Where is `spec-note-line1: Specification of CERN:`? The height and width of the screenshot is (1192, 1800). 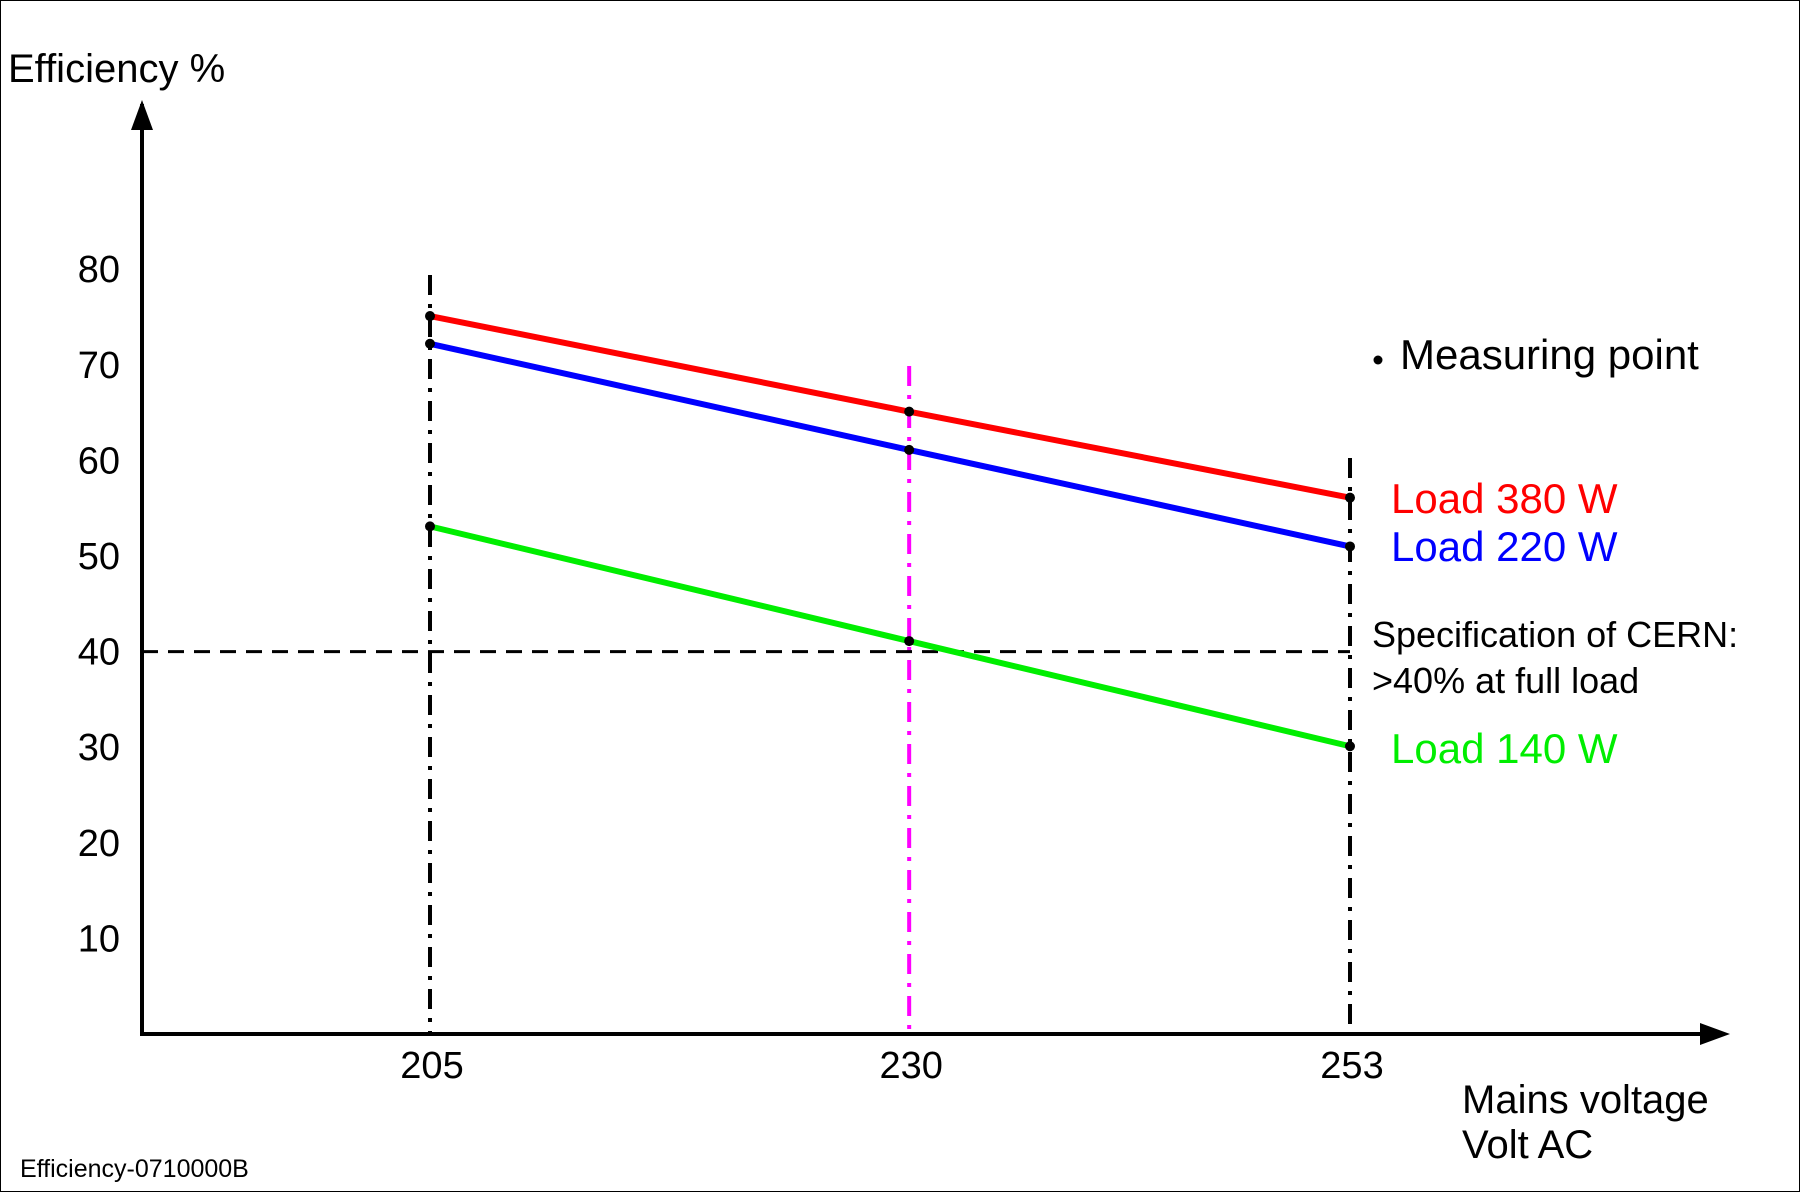 spec-note-line1: Specification of CERN: is located at coordinates (1555, 634).